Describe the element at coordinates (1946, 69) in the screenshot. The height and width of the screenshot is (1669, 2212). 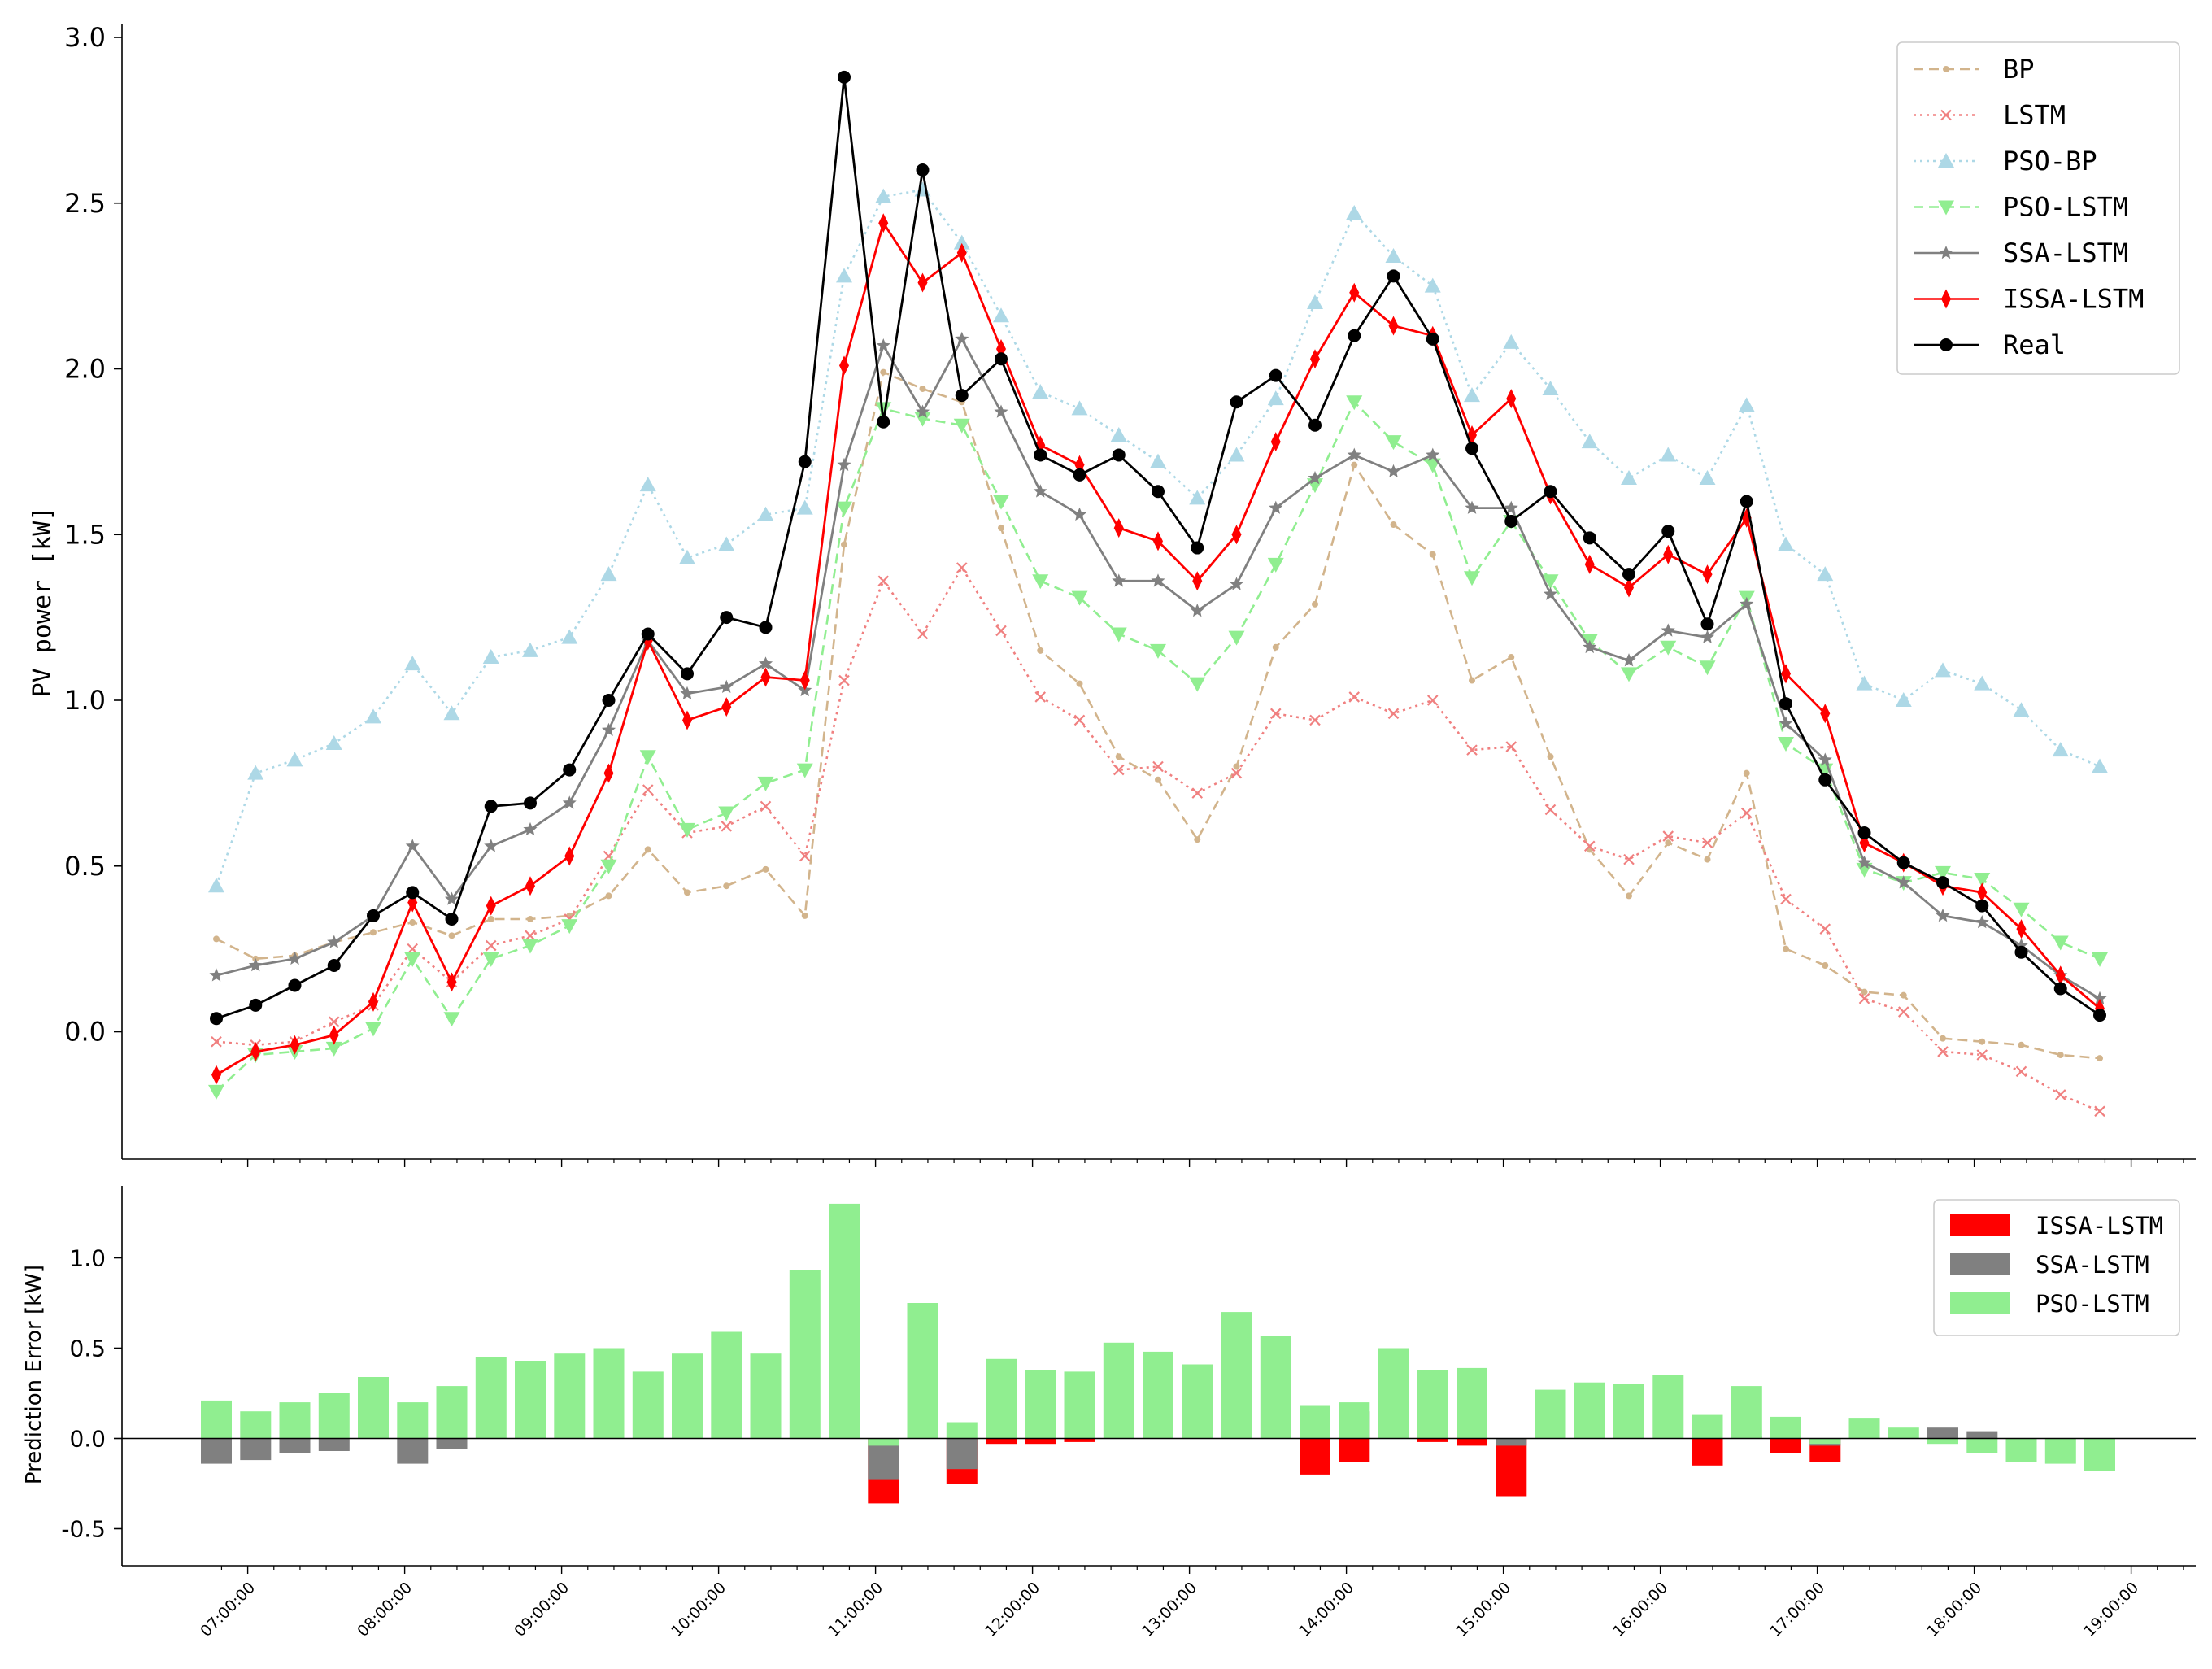
I see `legend-marker` at that location.